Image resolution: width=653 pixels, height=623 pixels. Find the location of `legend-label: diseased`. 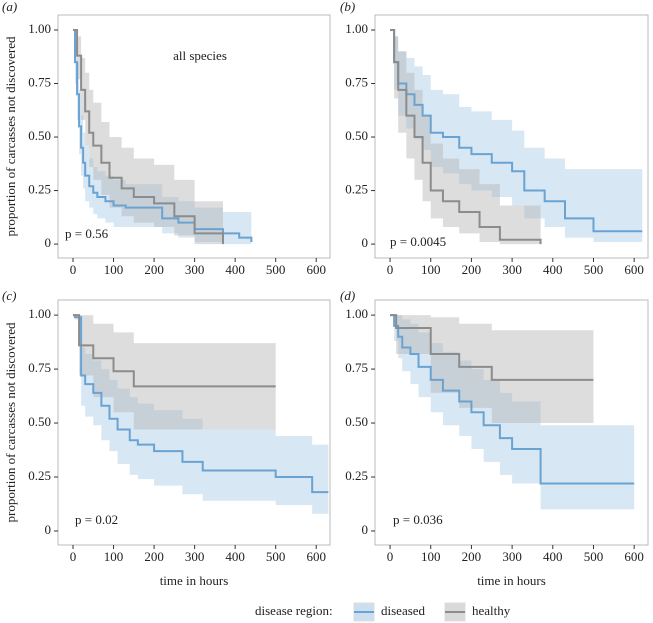

legend-label: diseased is located at coordinates (403, 610).